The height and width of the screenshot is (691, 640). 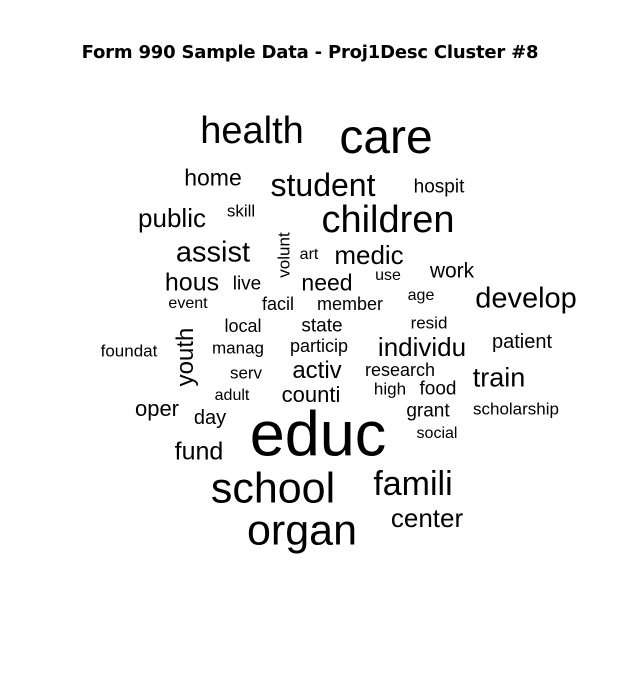 I want to click on word-public: public, so click(x=172, y=218).